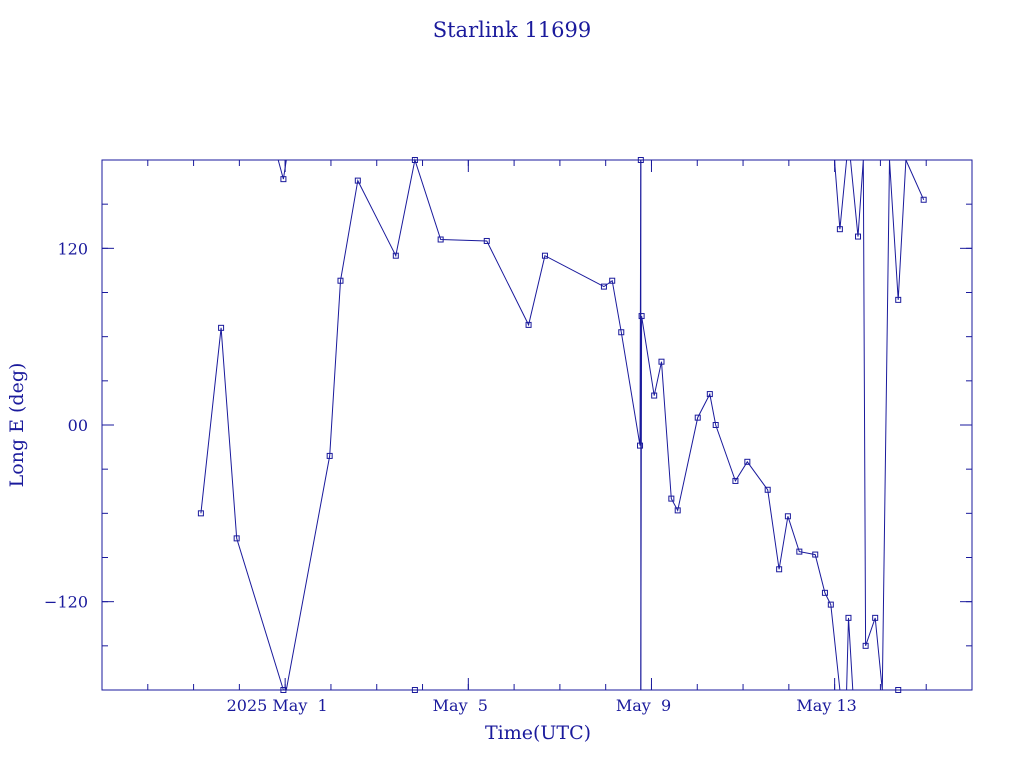 This screenshot has height=773, width=1024. What do you see at coordinates (643, 705) in the screenshot?
I see `x-tick-label: May 9` at bounding box center [643, 705].